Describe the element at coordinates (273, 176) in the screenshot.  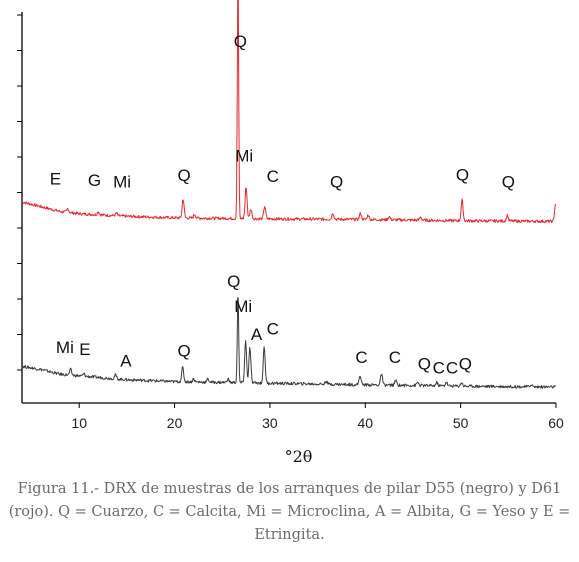
I see `peak-label-d61: C` at that location.